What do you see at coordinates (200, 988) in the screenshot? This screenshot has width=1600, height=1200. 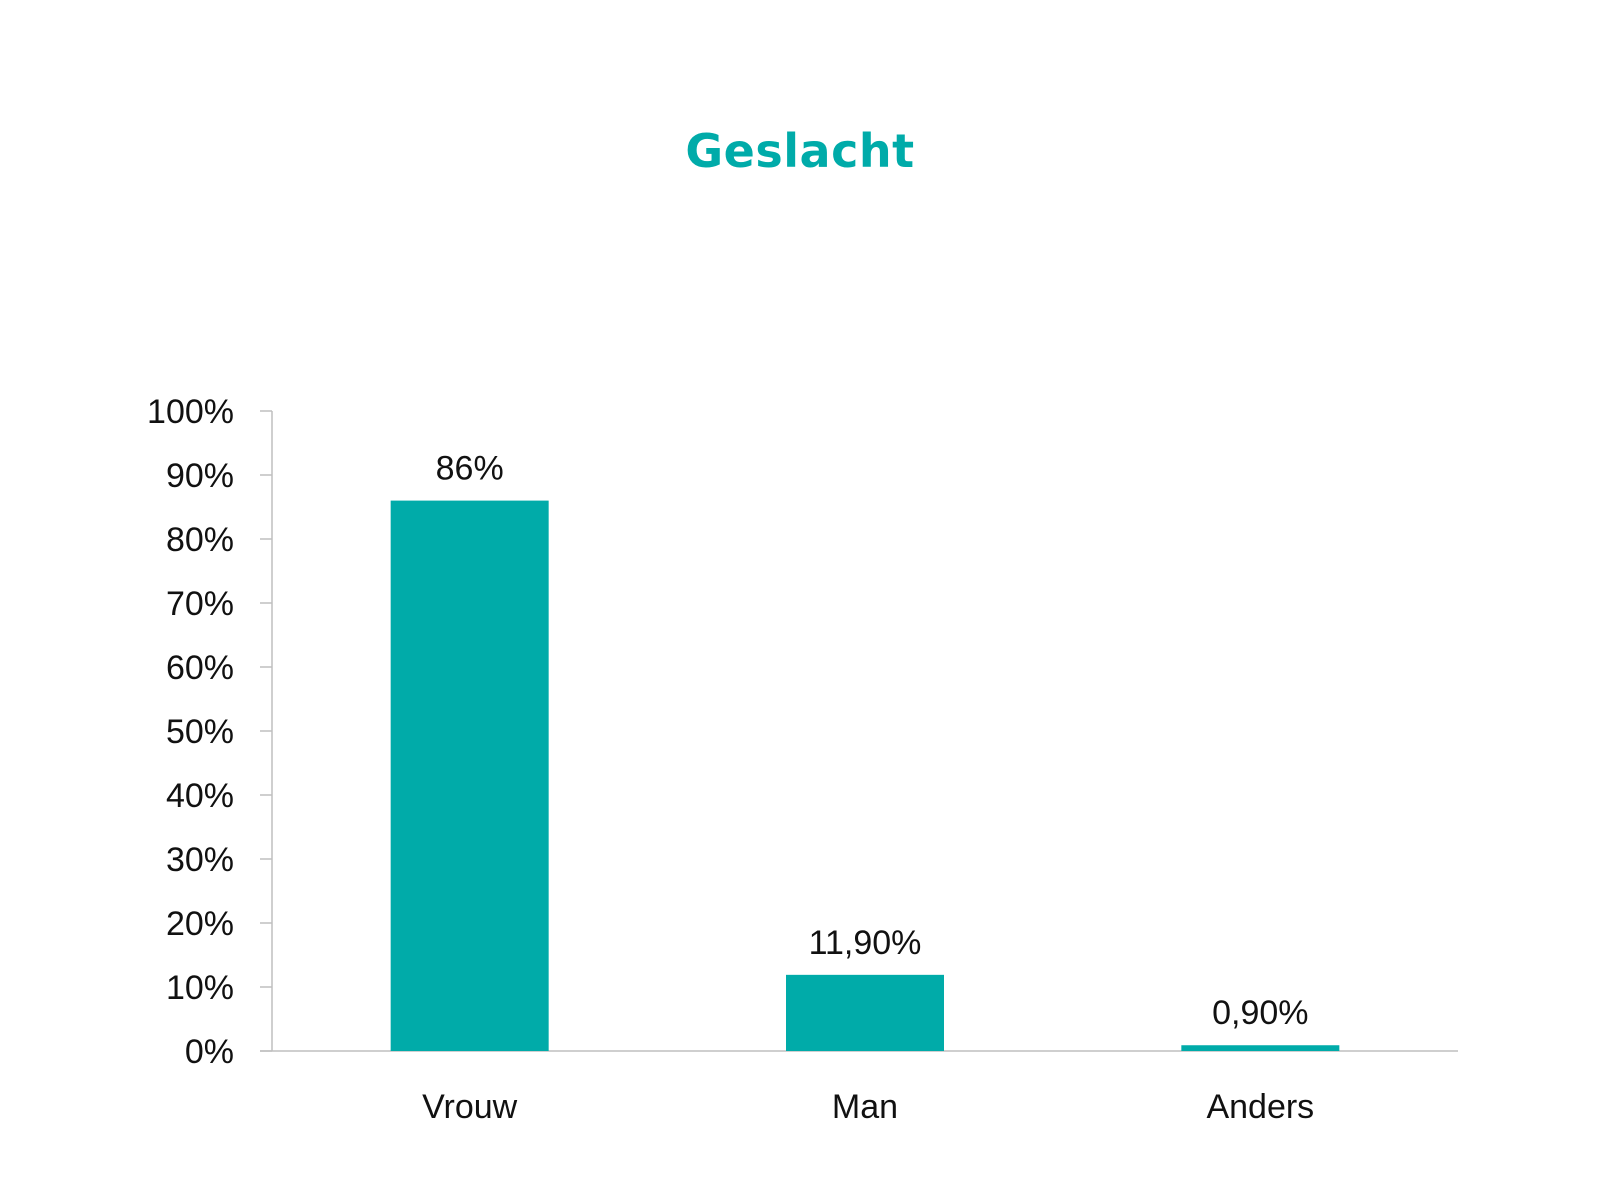 I see `y-tick-label: 10%` at bounding box center [200, 988].